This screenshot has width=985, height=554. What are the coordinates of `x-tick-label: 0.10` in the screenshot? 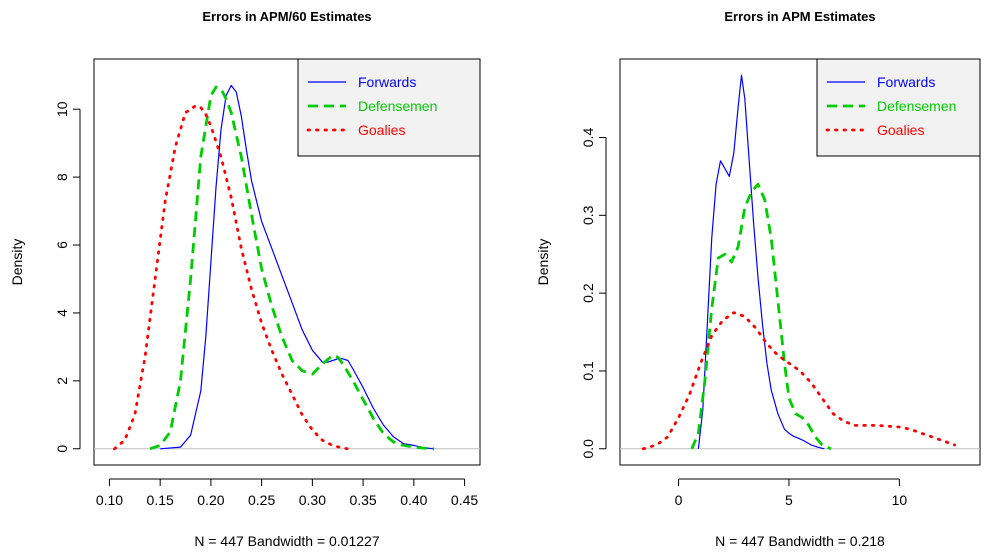 It's located at (109, 500).